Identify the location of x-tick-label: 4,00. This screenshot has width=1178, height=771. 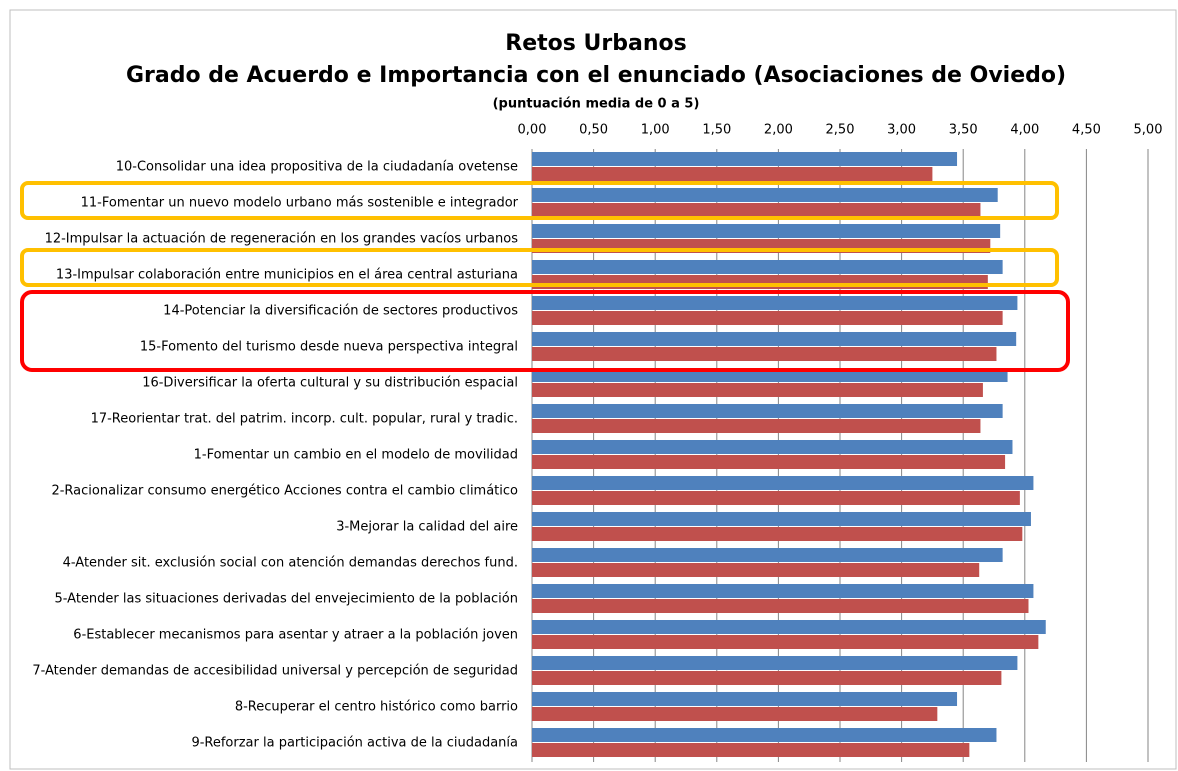
(1024, 130).